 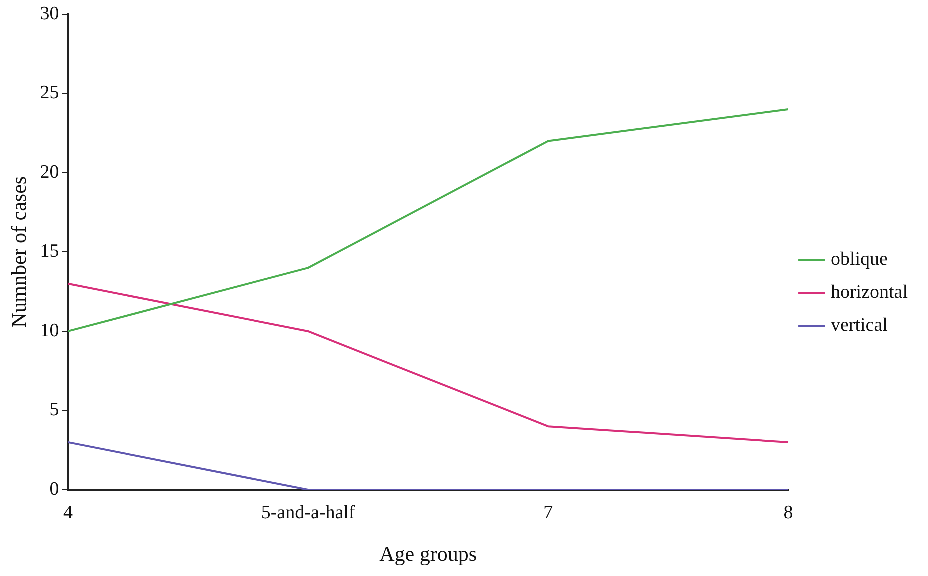 What do you see at coordinates (869, 292) in the screenshot?
I see `legend-label: horizontal` at bounding box center [869, 292].